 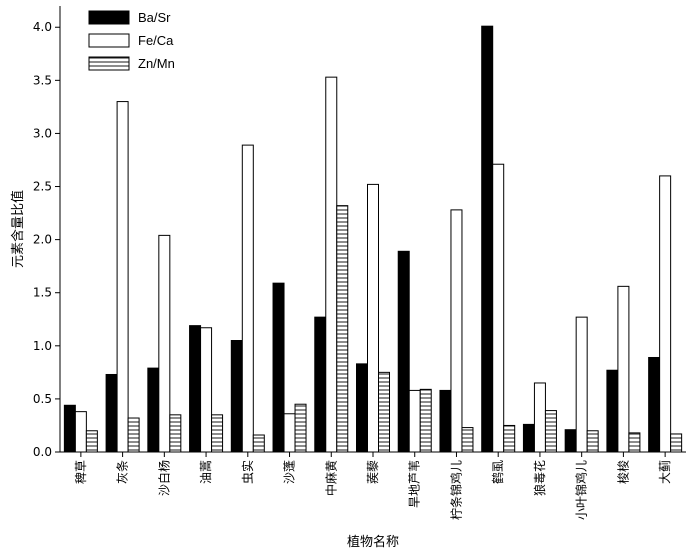 I want to click on y-tick-label: 3.5, so click(x=42, y=80).